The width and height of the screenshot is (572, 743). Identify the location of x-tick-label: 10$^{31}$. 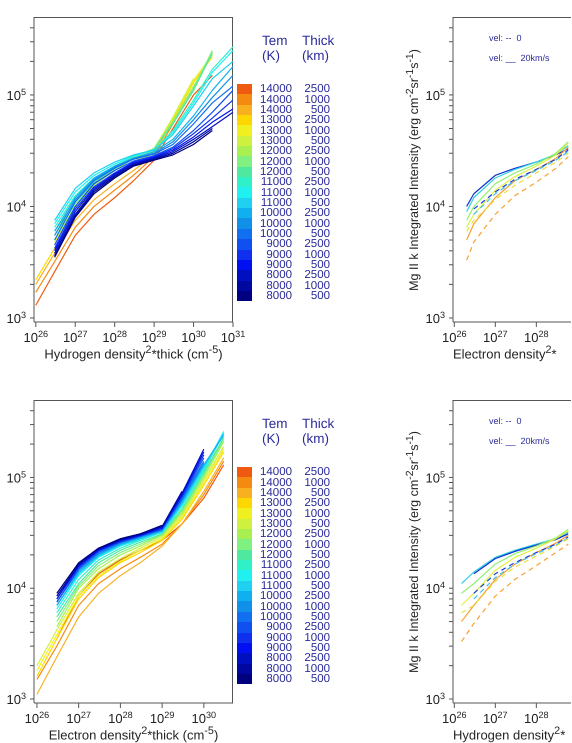
(233, 337).